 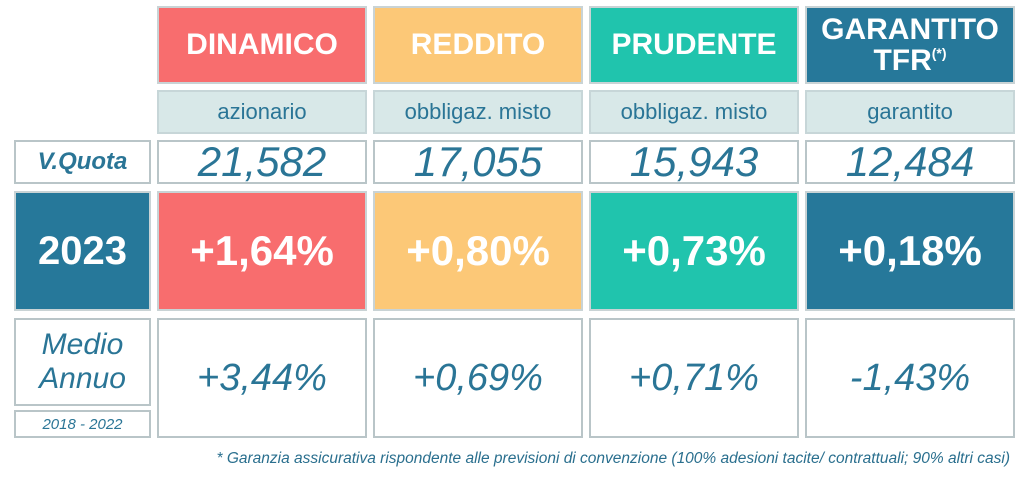 I want to click on row-label-quota: V.Quota, so click(x=82, y=162).